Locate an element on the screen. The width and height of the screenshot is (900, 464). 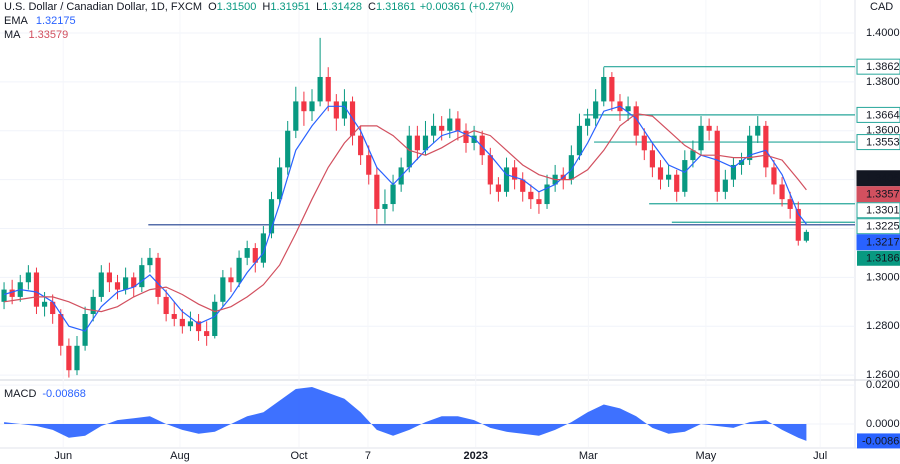
price-badge-label: 1.32175 is located at coordinates (883, 243).